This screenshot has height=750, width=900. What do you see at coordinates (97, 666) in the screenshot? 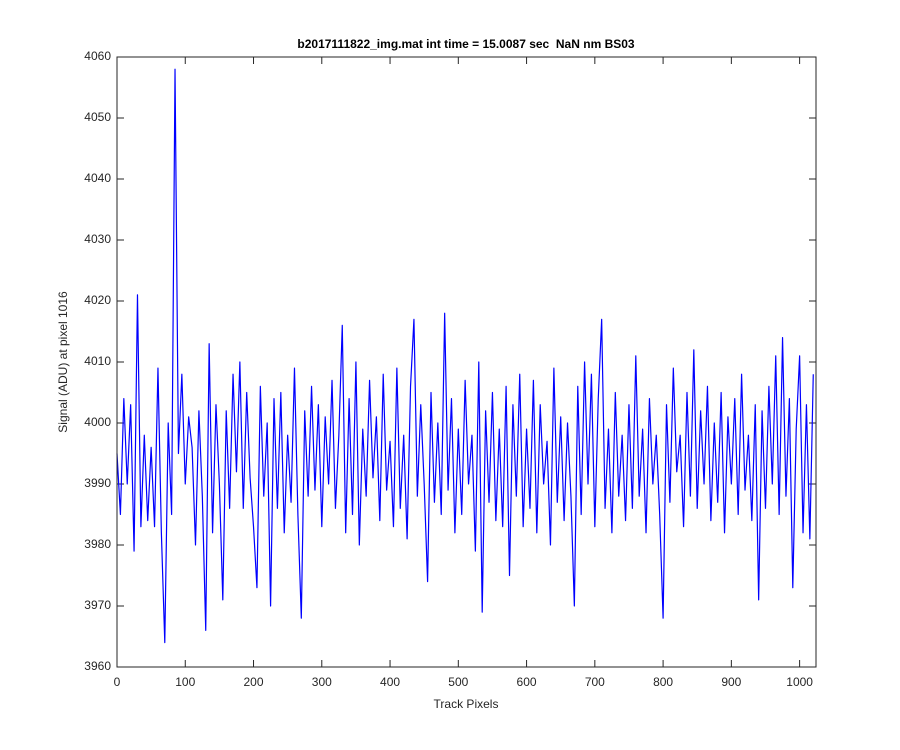
I see `y-tick-label: 3960` at bounding box center [97, 666].